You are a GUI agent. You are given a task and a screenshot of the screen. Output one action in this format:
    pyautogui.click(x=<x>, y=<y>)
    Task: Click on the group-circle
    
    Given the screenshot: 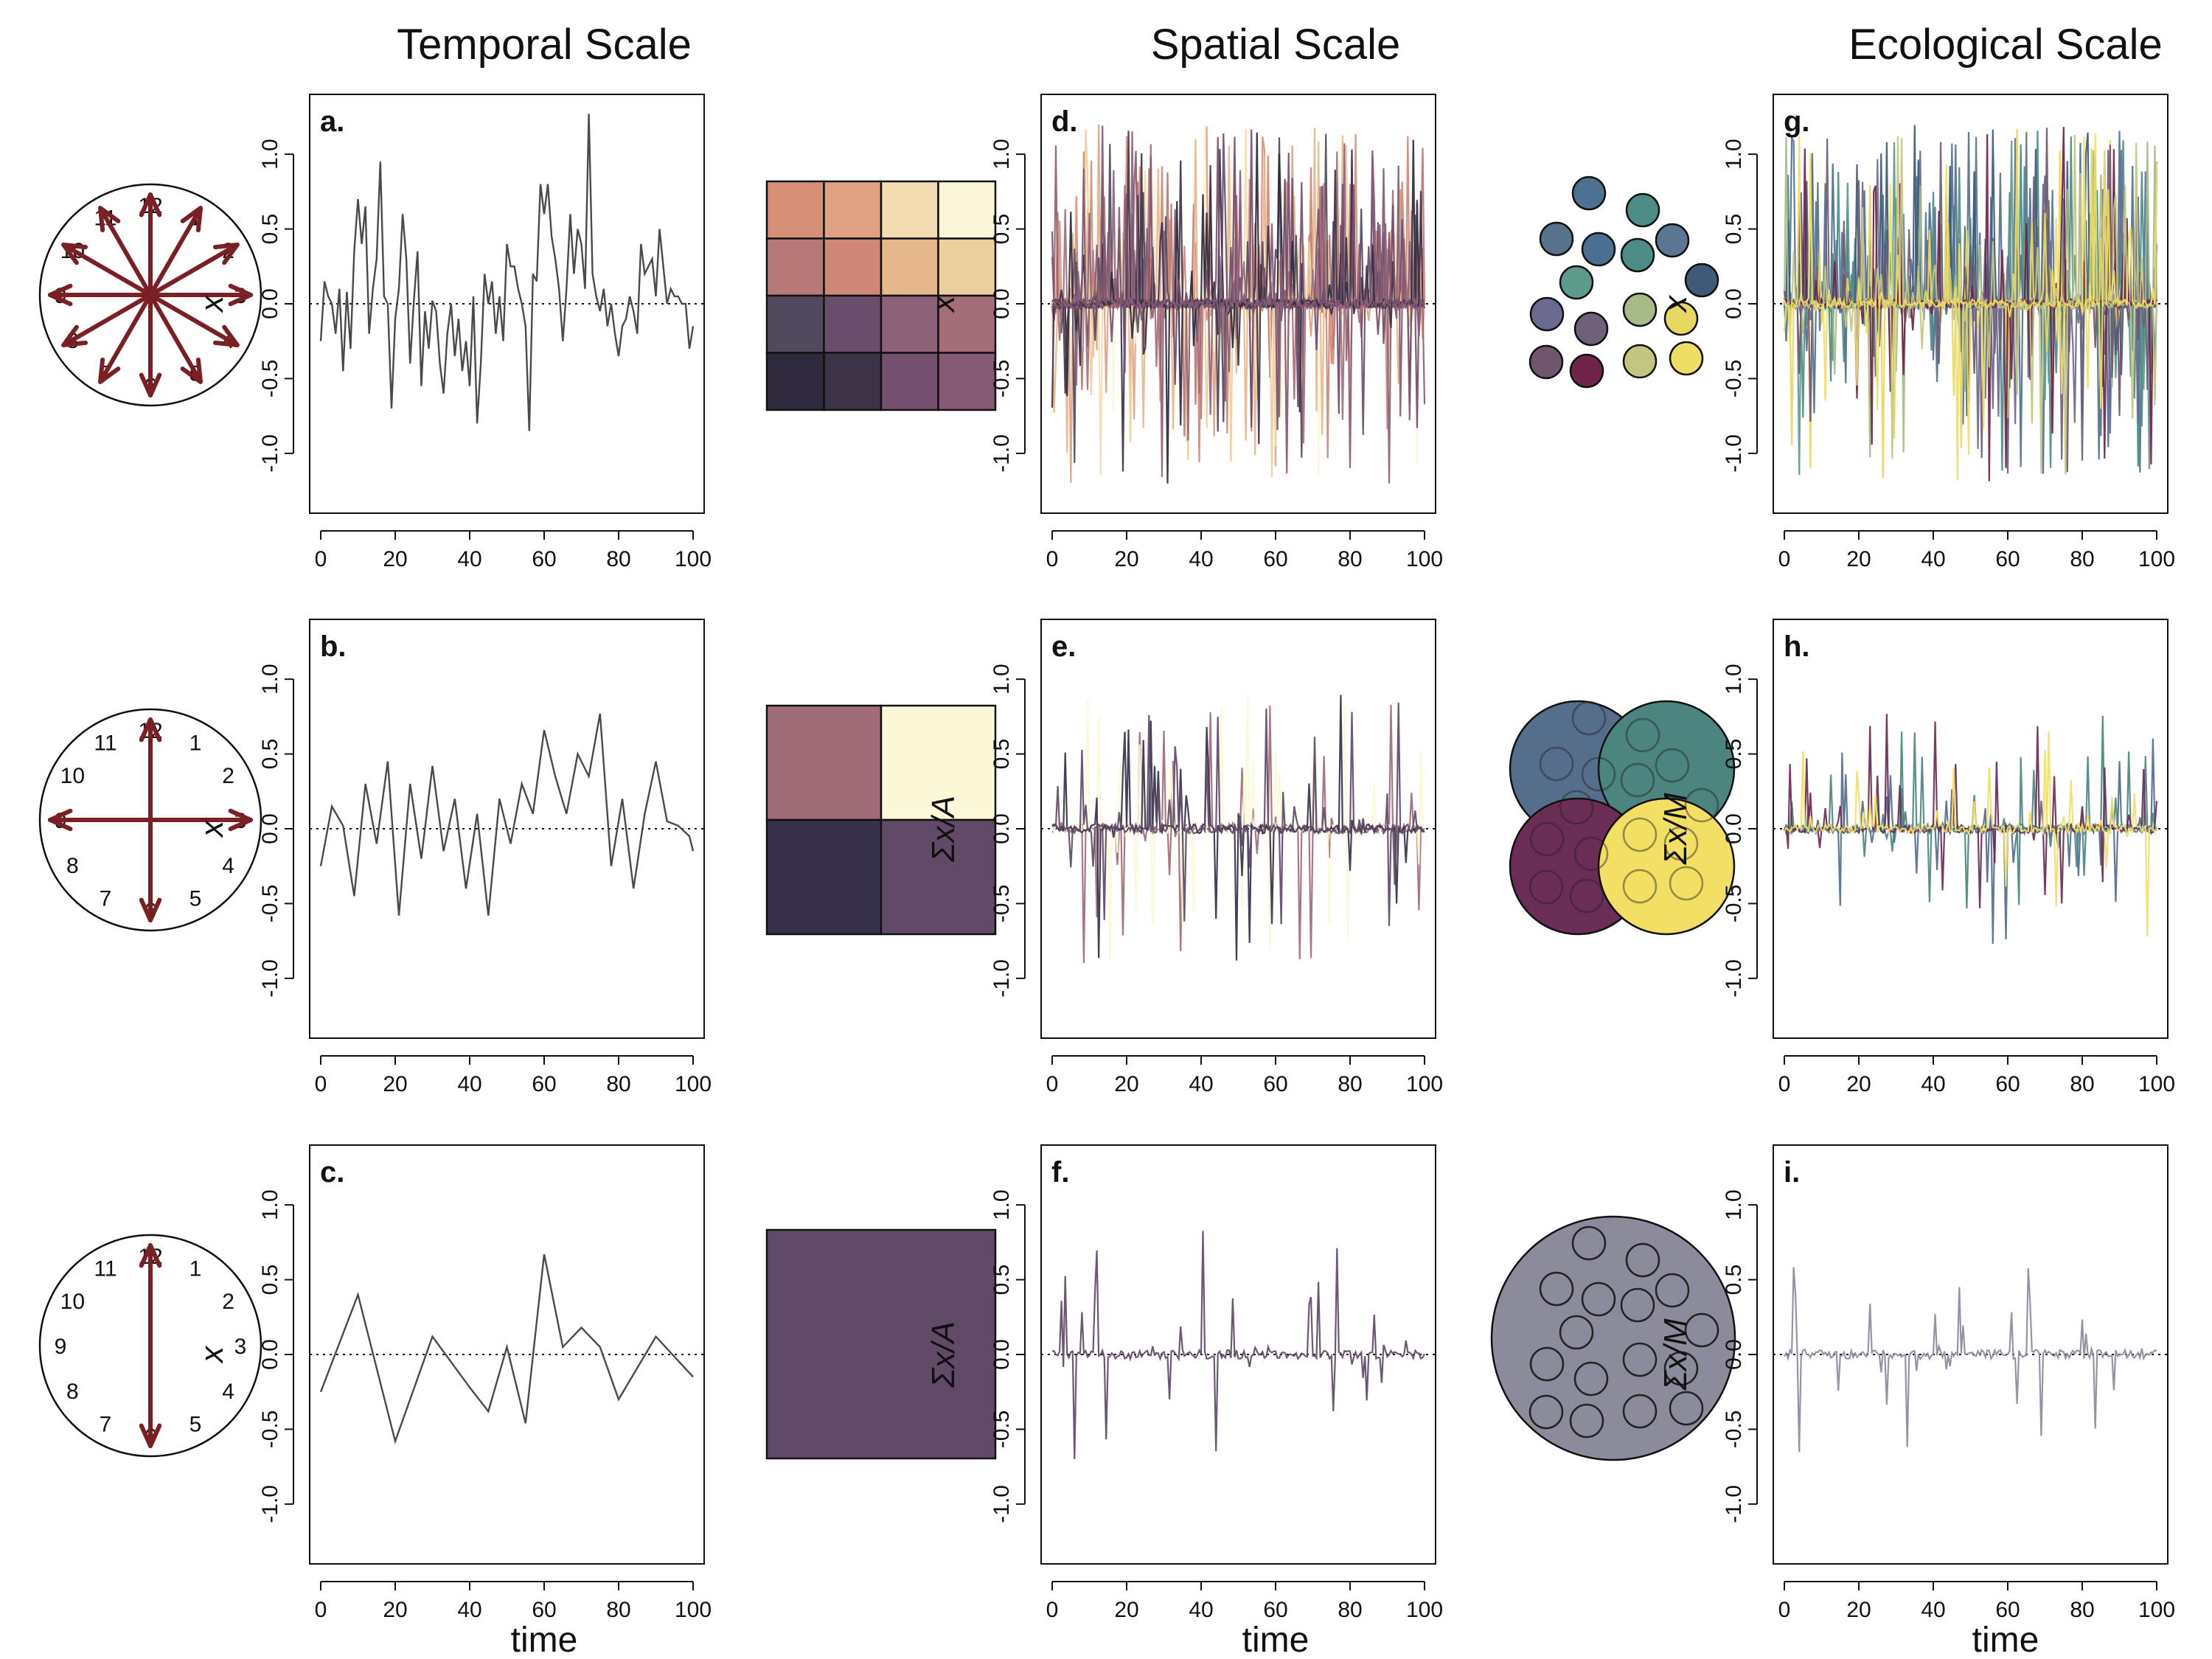 What is the action you would take?
    pyautogui.click(x=1666, y=866)
    